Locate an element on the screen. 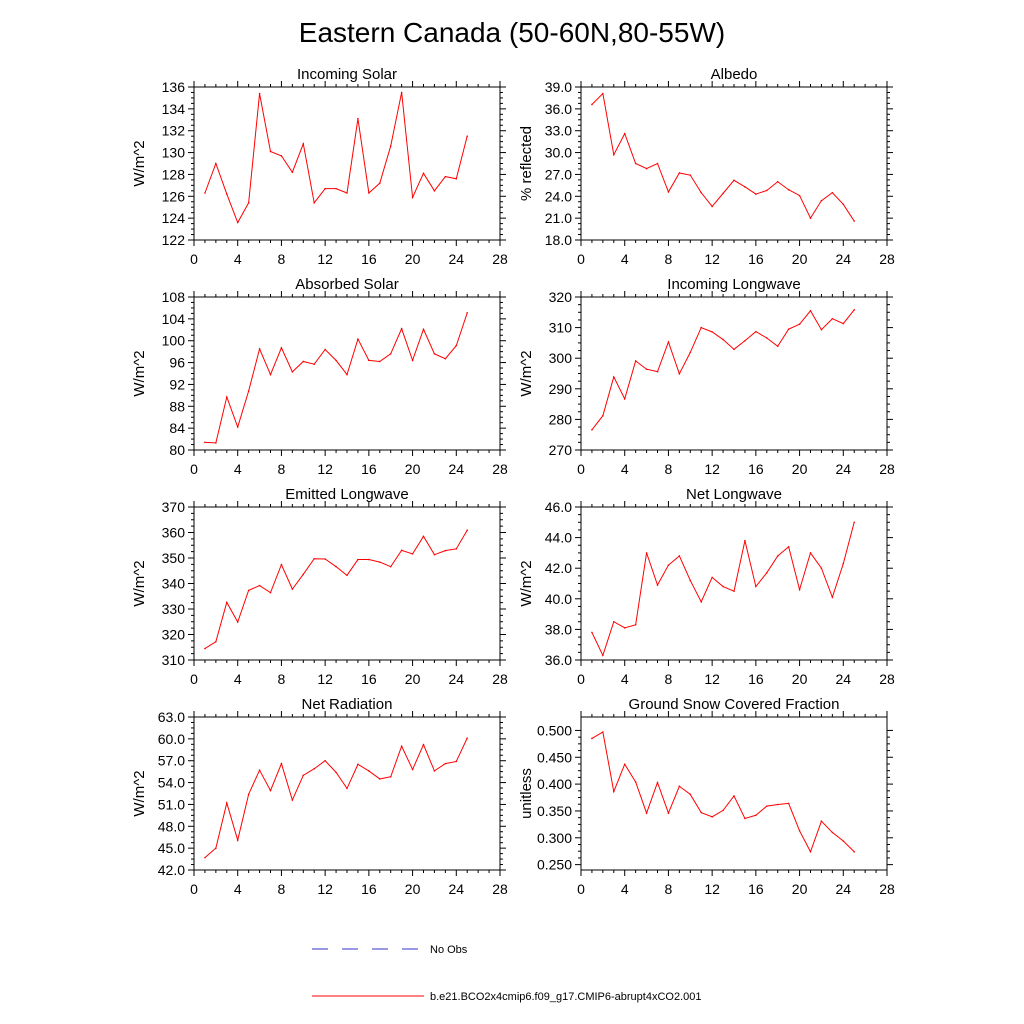 This screenshot has width=1024, height=1024. y-tick-label: 130 is located at coordinates (174, 153).